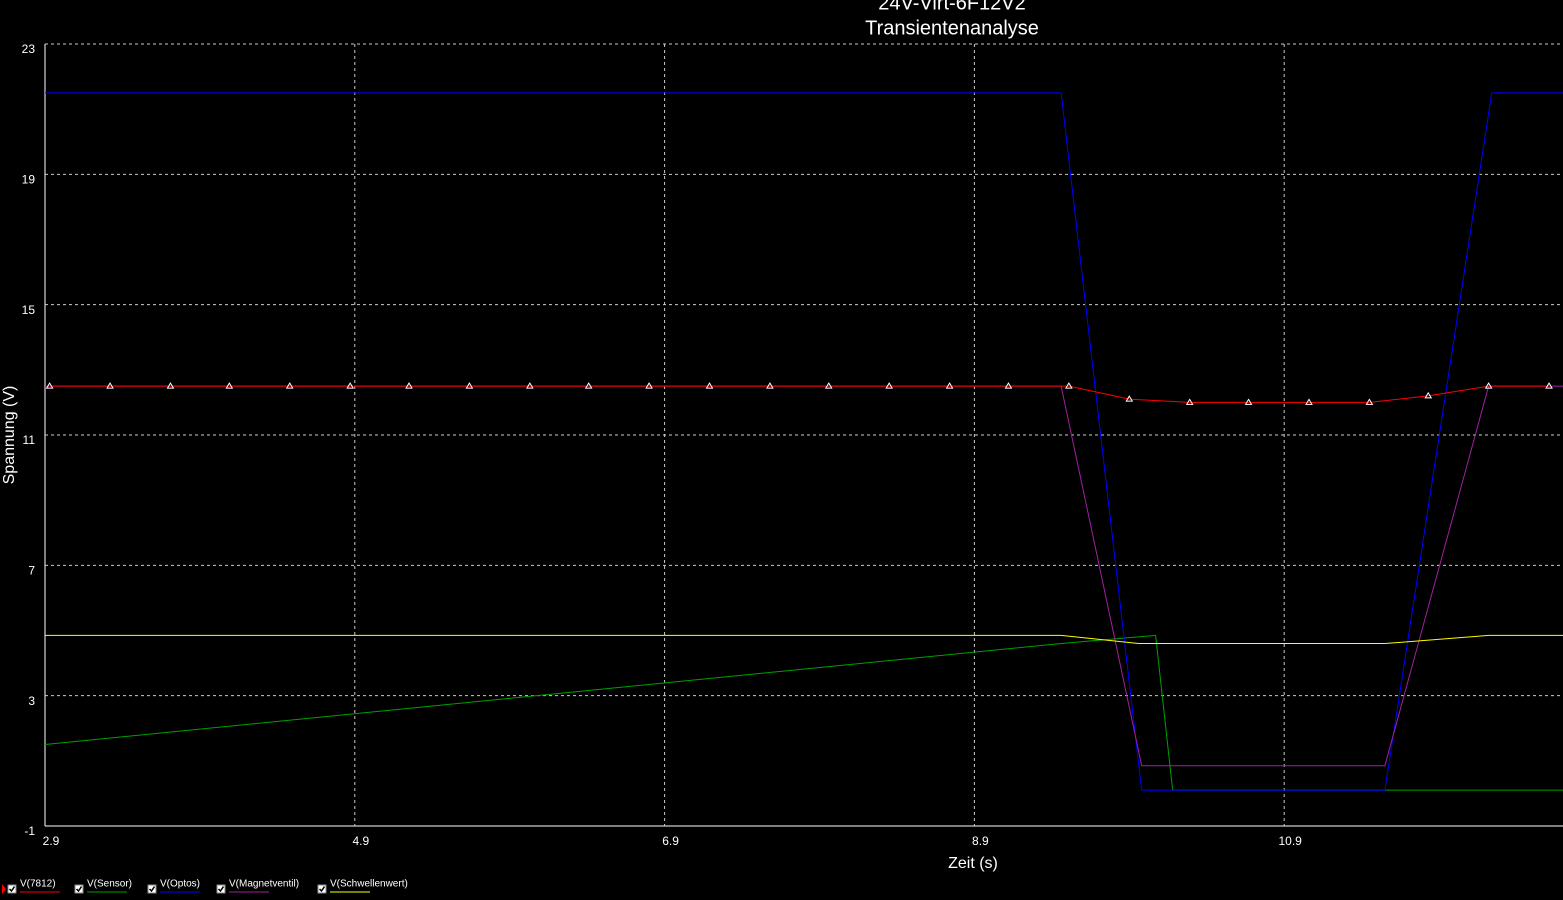 This screenshot has height=900, width=1563. What do you see at coordinates (4, 889) in the screenshot?
I see `legend-selector` at bounding box center [4, 889].